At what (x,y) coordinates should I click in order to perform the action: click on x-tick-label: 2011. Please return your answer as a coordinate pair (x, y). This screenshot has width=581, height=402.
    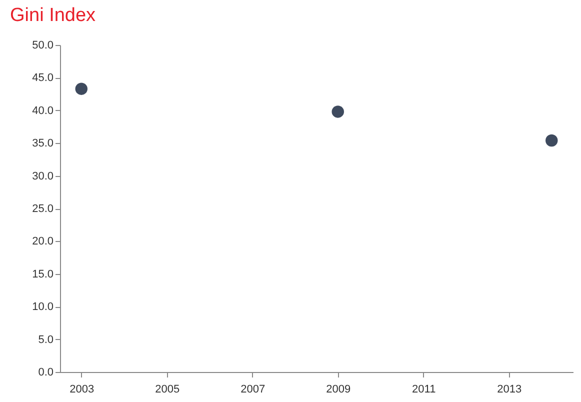
    Looking at the image, I should click on (424, 390).